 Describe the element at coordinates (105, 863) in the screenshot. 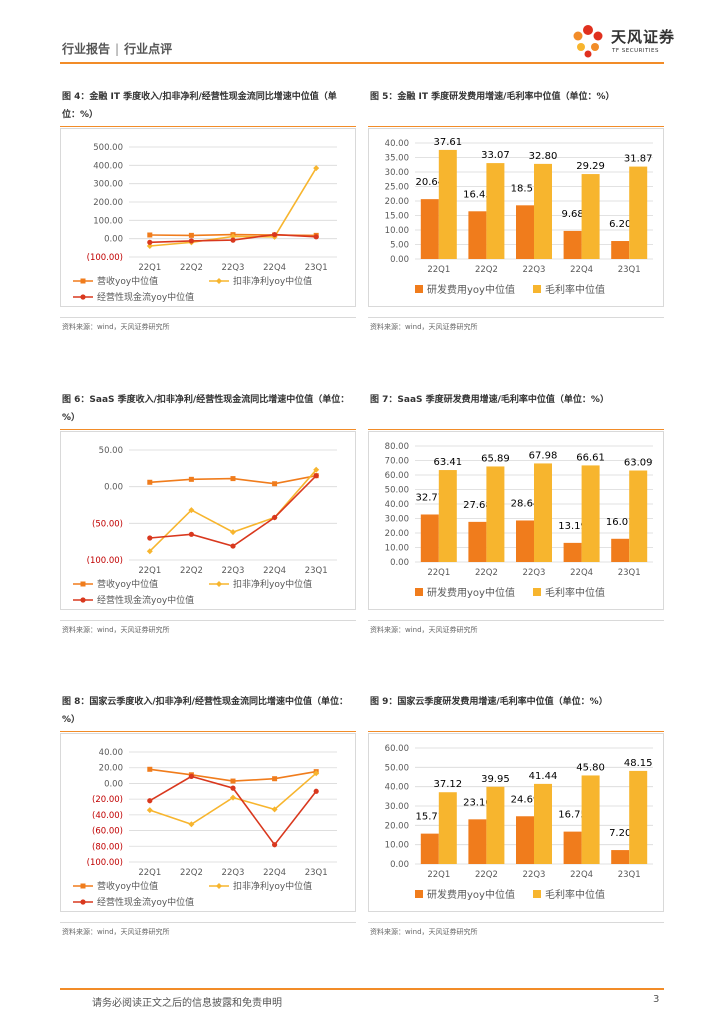

I see `y-tick-label: (100.00)` at that location.